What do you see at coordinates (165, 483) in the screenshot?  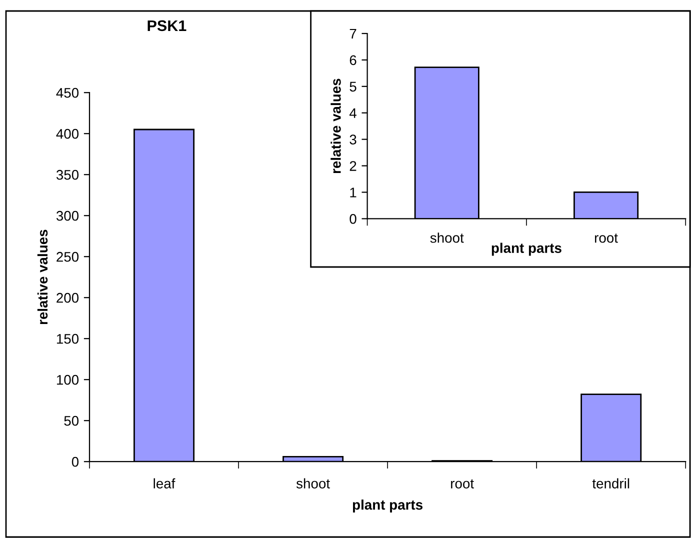 I see `x-tick-label: leaf` at bounding box center [165, 483].